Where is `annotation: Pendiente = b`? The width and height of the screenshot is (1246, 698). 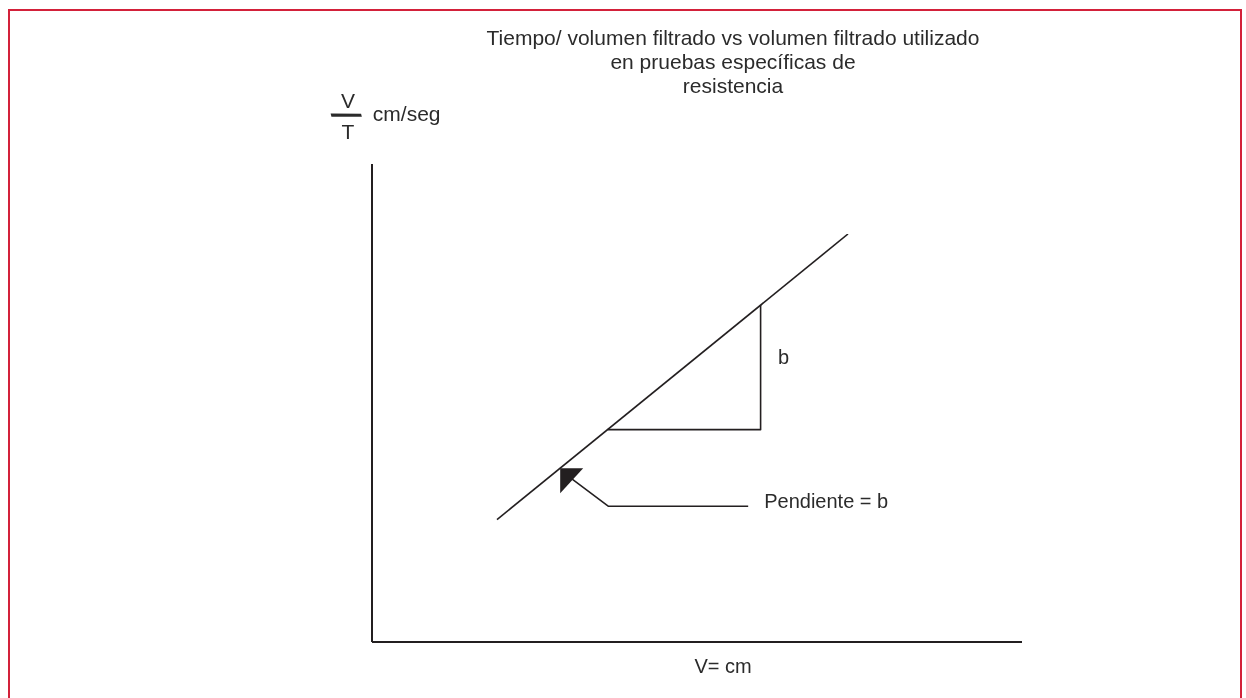
annotation: Pendiente = b is located at coordinates (826, 501).